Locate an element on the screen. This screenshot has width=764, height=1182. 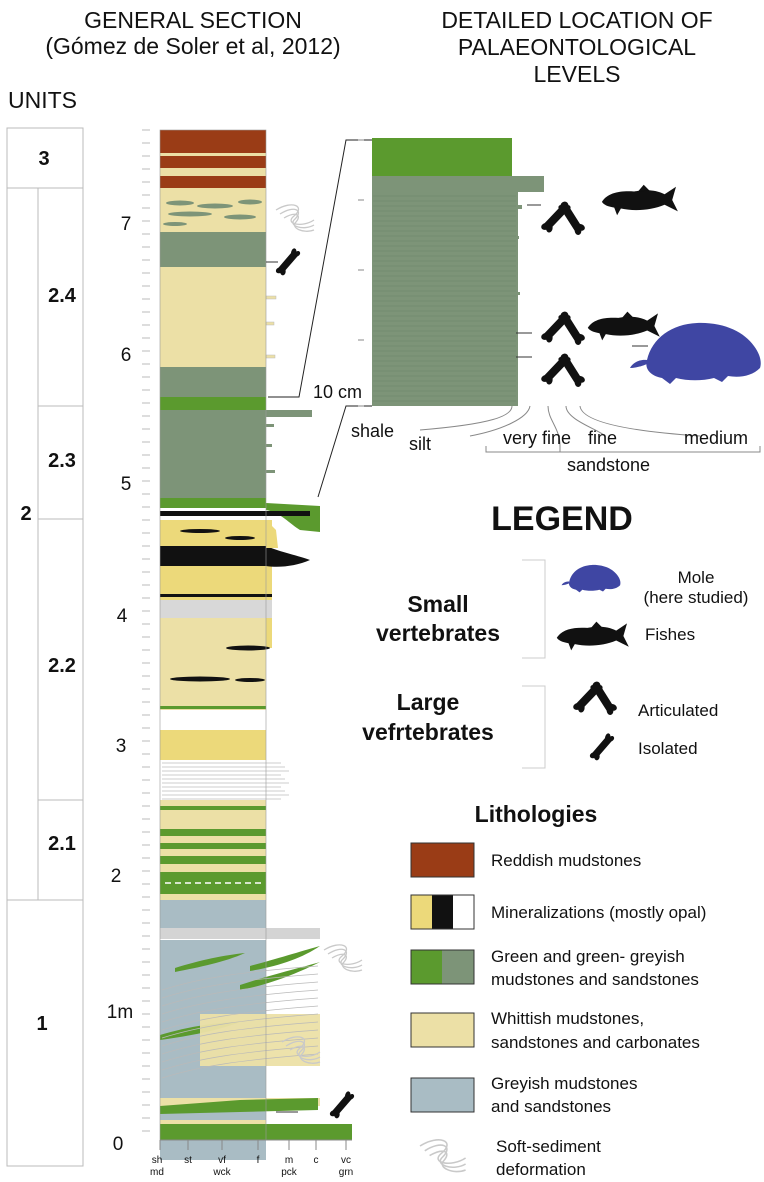
detail-axis-very-fine: very fine is located at coordinates (537, 438).